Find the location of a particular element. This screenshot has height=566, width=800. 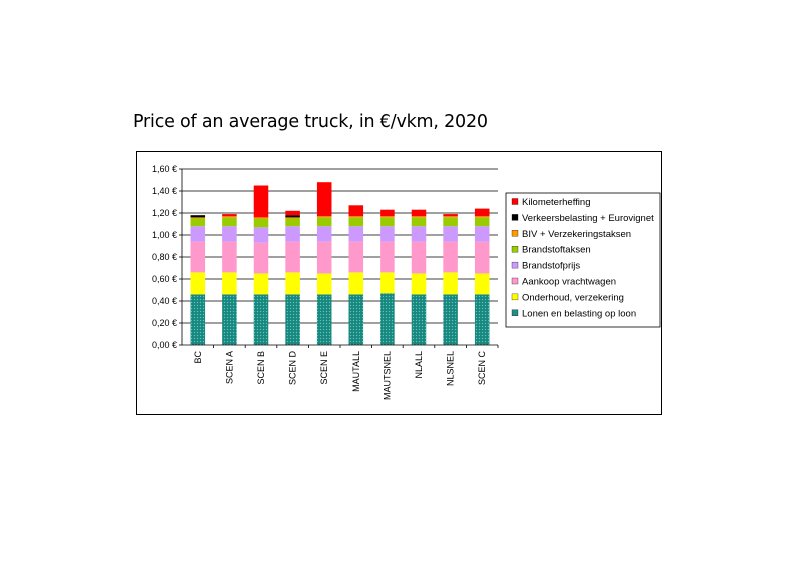

y-tick-label: 0,40 € is located at coordinates (164, 301).